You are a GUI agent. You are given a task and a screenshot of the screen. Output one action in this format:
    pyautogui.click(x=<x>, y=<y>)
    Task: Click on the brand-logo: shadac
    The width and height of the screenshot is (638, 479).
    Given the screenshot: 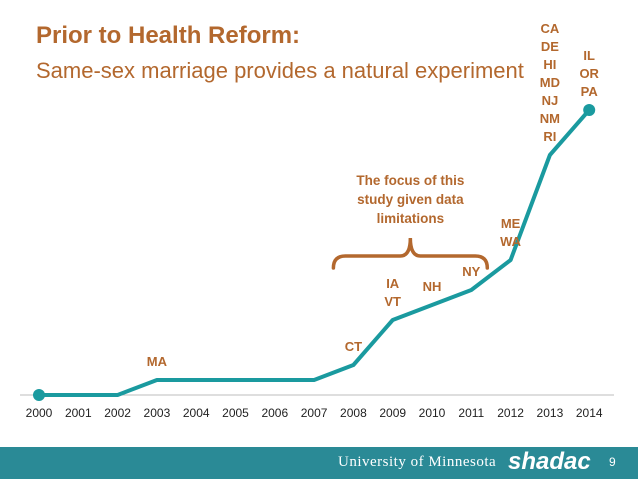 What is the action you would take?
    pyautogui.click(x=549, y=461)
    